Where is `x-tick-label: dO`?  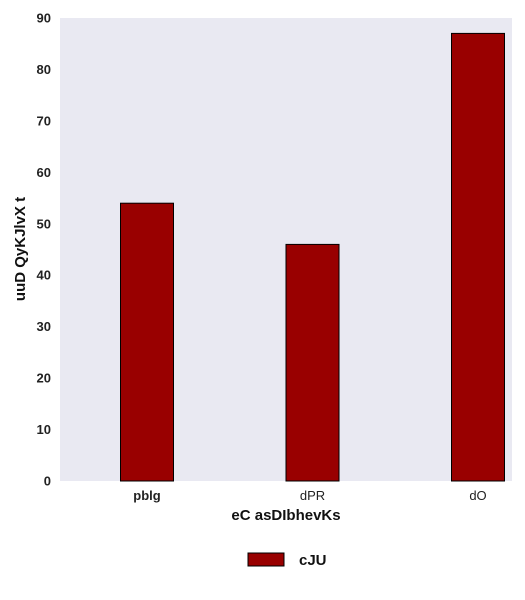 x-tick-label: dO is located at coordinates (477, 495).